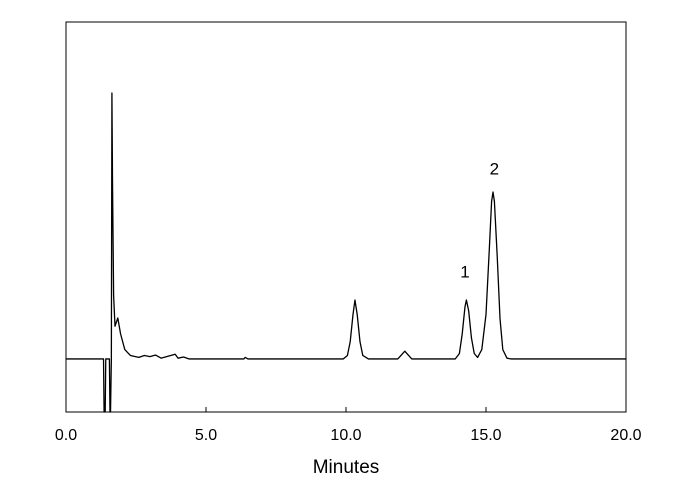 This screenshot has width=691, height=488. What do you see at coordinates (464, 272) in the screenshot?
I see `peak-label: 1` at bounding box center [464, 272].